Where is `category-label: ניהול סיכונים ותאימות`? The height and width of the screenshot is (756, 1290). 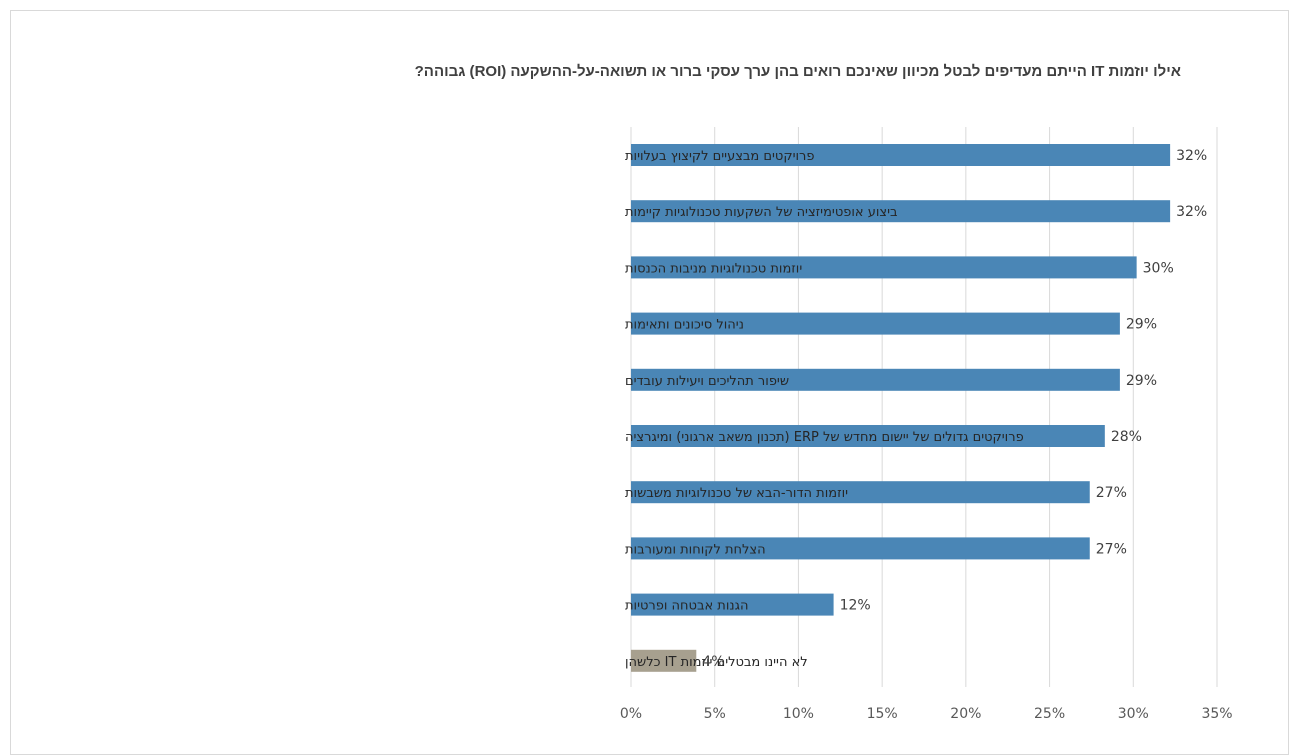 category-label: ניהול סיכונים ותאימות is located at coordinates (684, 325).